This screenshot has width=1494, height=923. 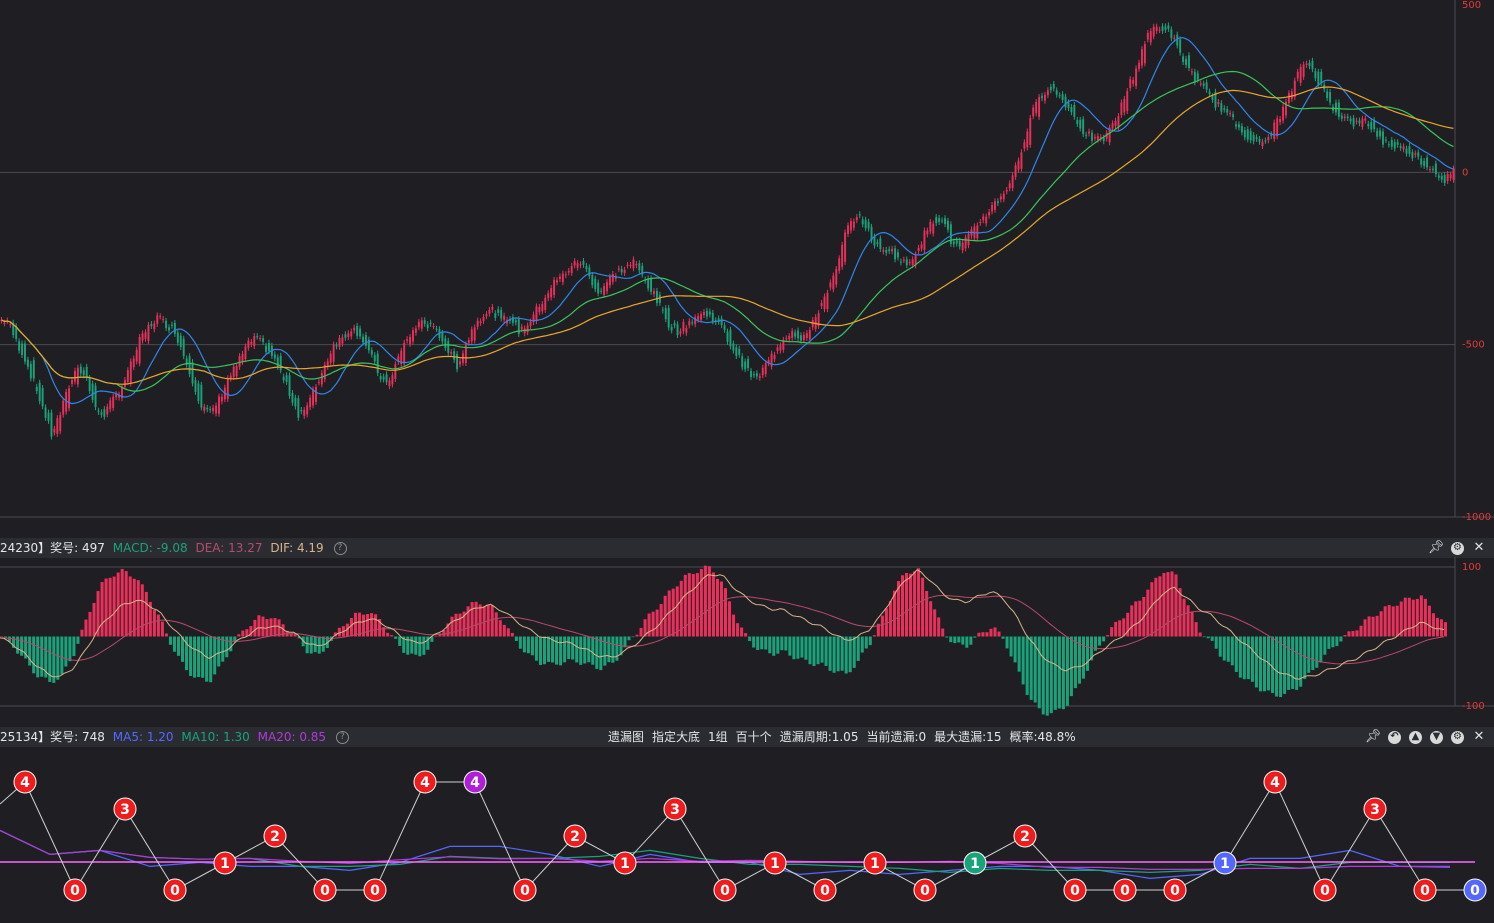 I want to click on move-down-icon: ▼, so click(x=1436, y=737).